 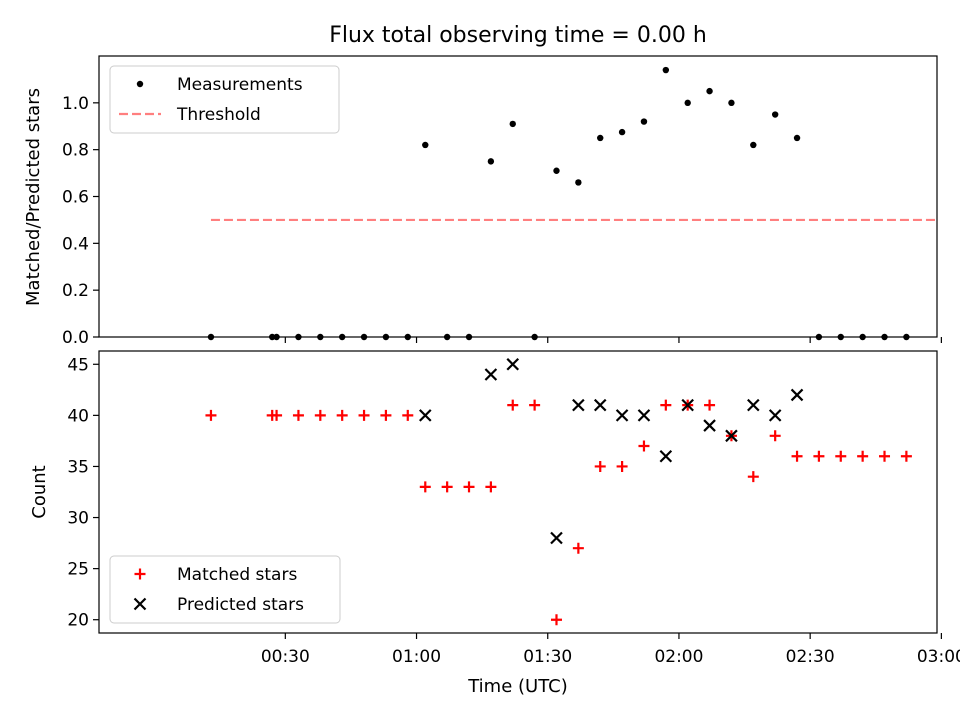 What do you see at coordinates (218, 115) in the screenshot?
I see `legend-label: Threshold` at bounding box center [218, 115].